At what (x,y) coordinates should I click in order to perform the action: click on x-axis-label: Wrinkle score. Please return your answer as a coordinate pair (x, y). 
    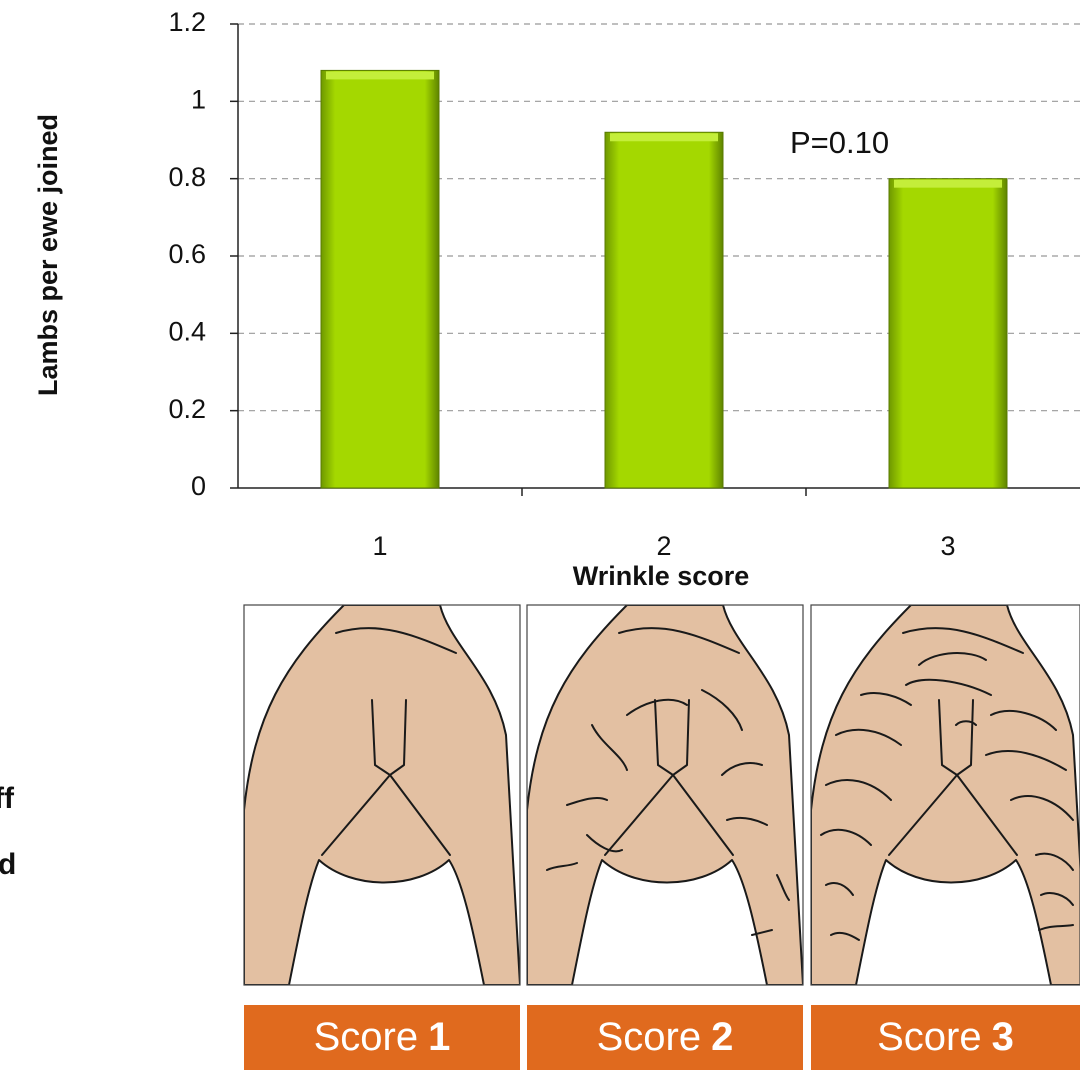
    Looking at the image, I should click on (661, 576).